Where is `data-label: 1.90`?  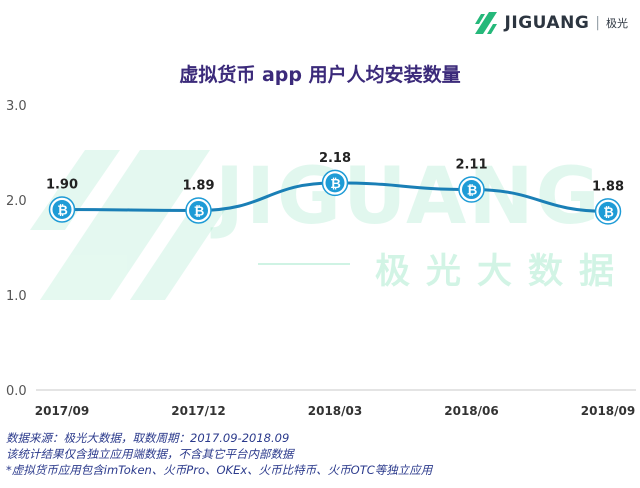 data-label: 1.90 is located at coordinates (62, 185).